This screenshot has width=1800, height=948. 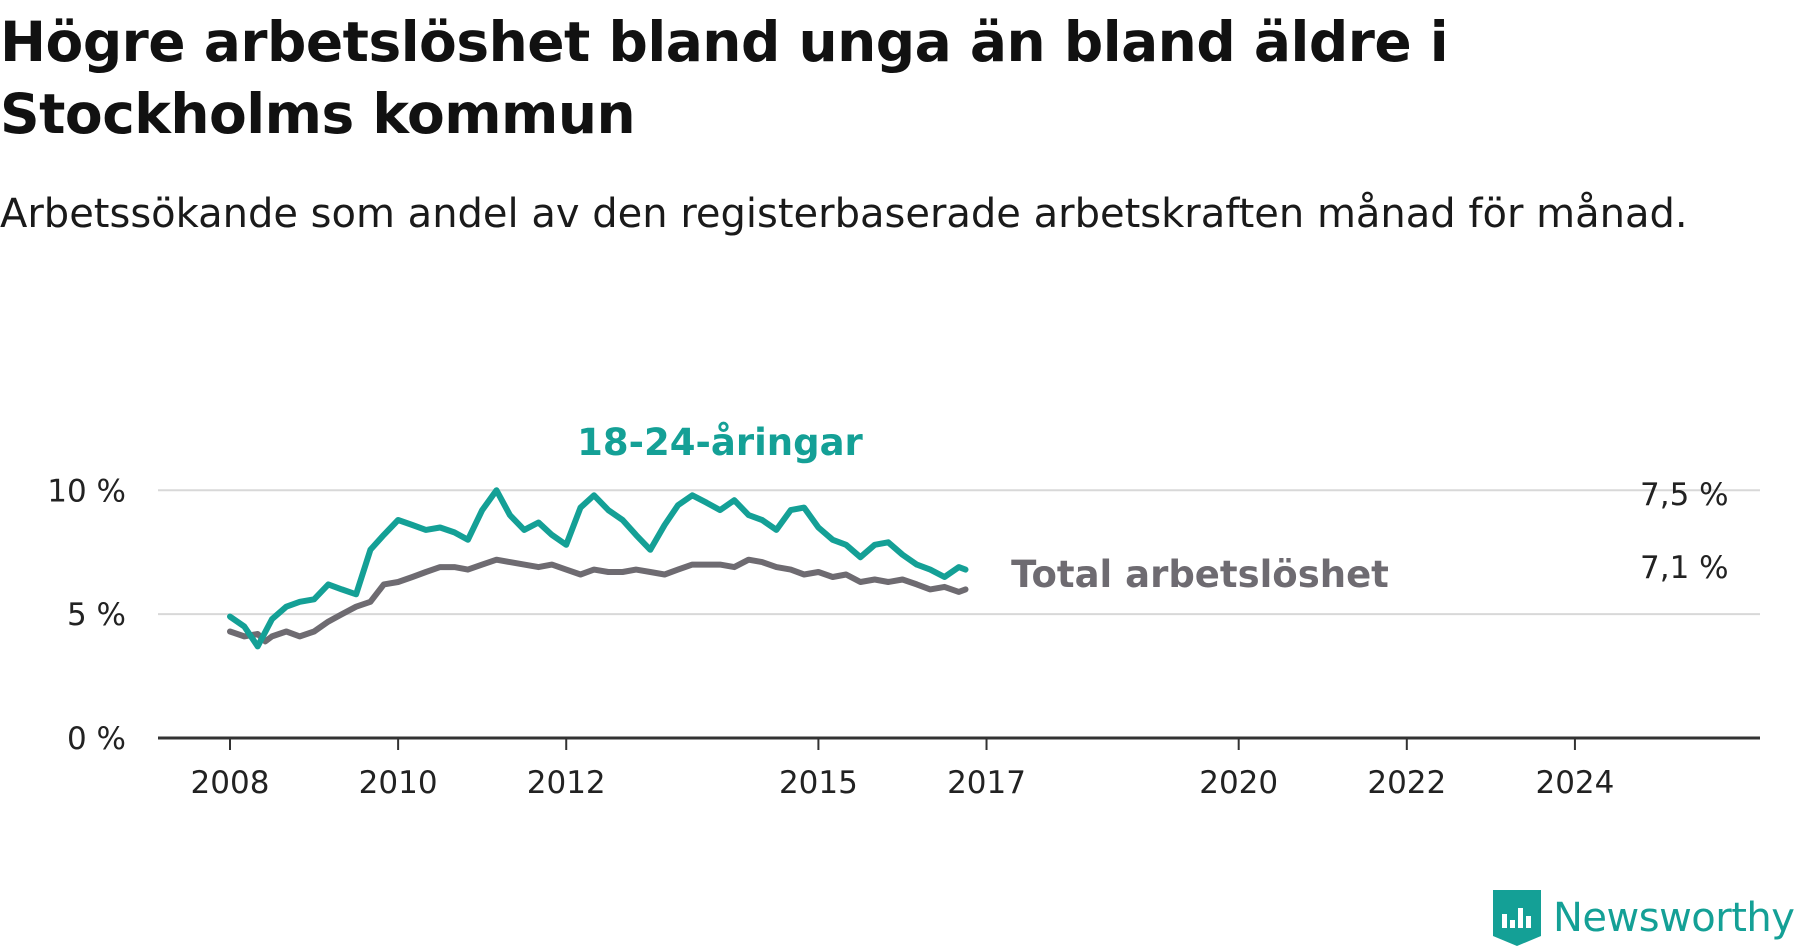 I want to click on x-tick-label: 2024, so click(x=1574, y=783).